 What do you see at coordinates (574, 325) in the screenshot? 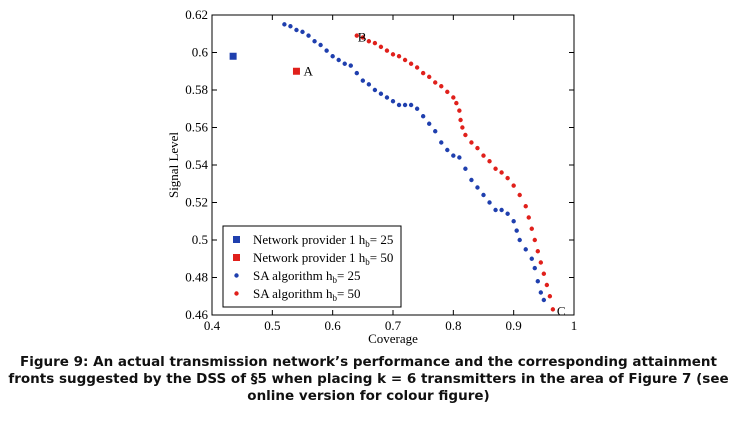
I see `x-tick-label: 1` at bounding box center [574, 325].